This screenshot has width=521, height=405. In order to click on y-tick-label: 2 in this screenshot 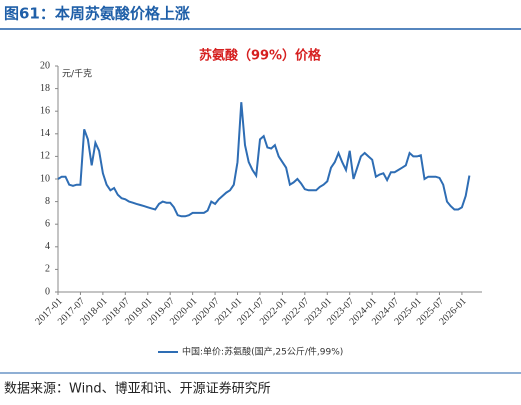, I will do `click(47, 269)`.